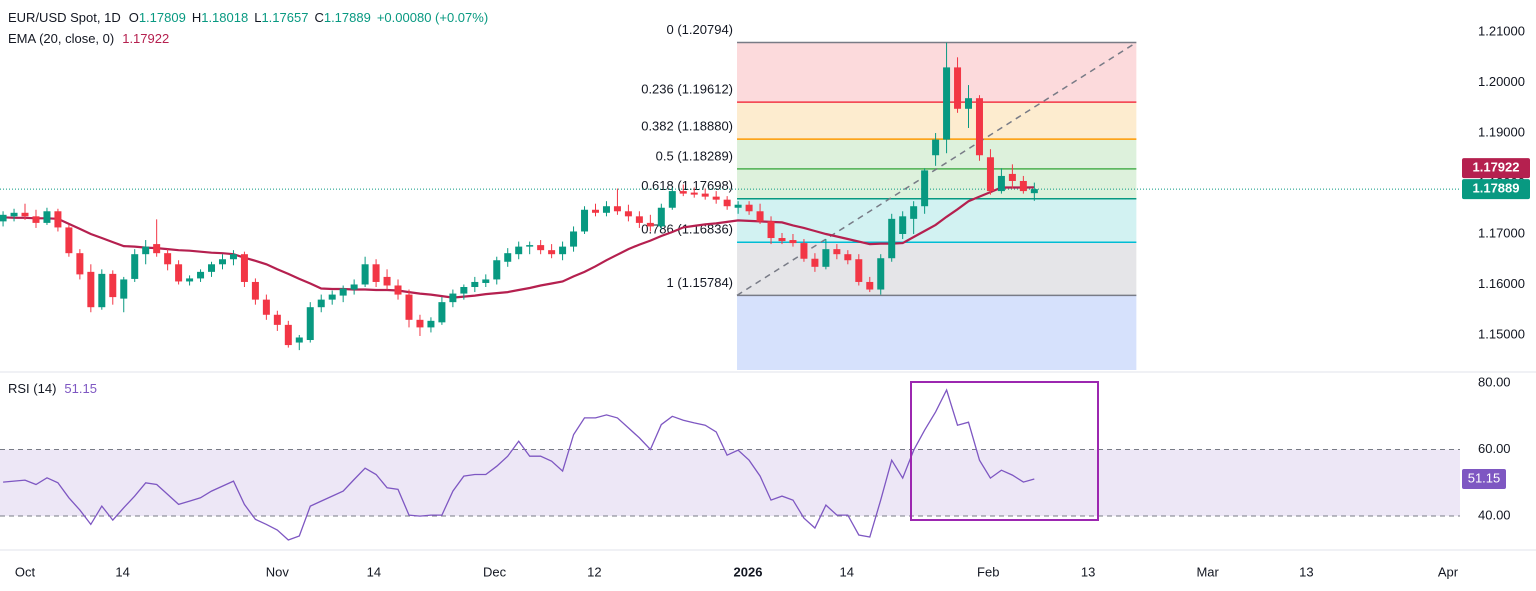 The width and height of the screenshot is (1536, 591). Describe the element at coordinates (1494, 381) in the screenshot. I see `y-tick-label: 80.00` at that location.